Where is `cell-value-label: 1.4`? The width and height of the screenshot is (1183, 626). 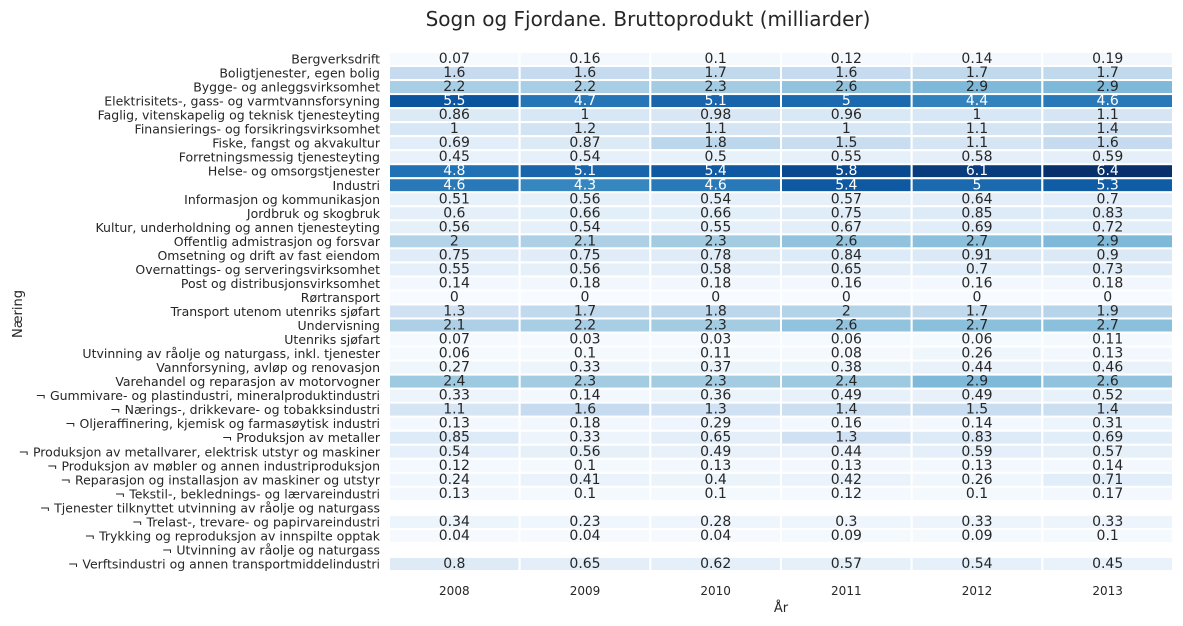
cell-value-label: 1.4 is located at coordinates (846, 410).